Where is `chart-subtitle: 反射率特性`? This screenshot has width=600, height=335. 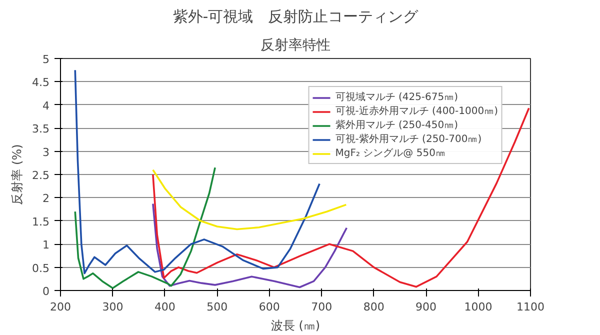 chart-subtitle: 反射率特性 is located at coordinates (295, 46).